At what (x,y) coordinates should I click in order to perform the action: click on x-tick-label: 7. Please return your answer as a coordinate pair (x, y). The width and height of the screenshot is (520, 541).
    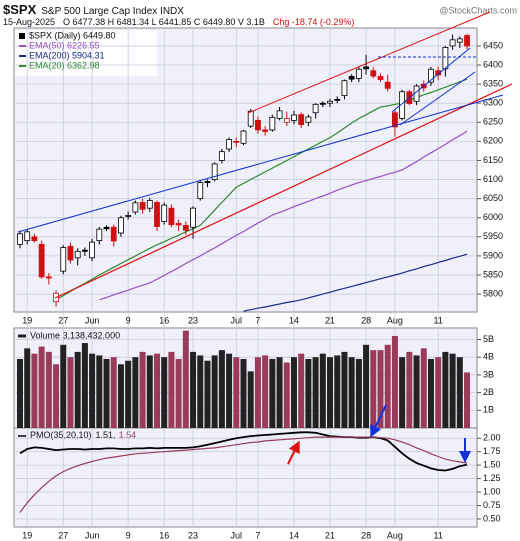
    Looking at the image, I should click on (257, 535).